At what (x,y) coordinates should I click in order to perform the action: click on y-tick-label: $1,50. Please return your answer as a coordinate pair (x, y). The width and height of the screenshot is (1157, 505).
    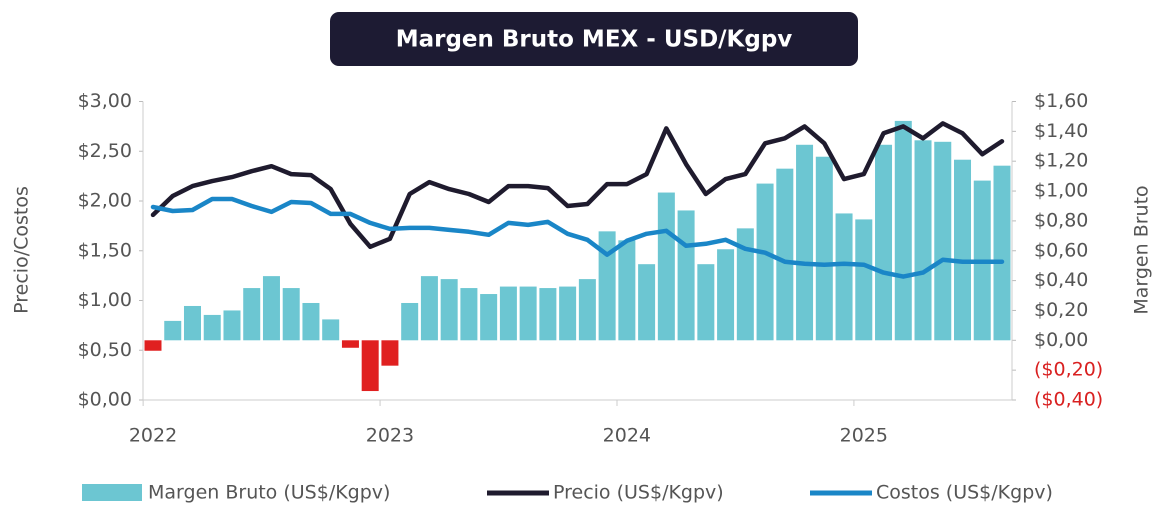
    Looking at the image, I should click on (105, 250).